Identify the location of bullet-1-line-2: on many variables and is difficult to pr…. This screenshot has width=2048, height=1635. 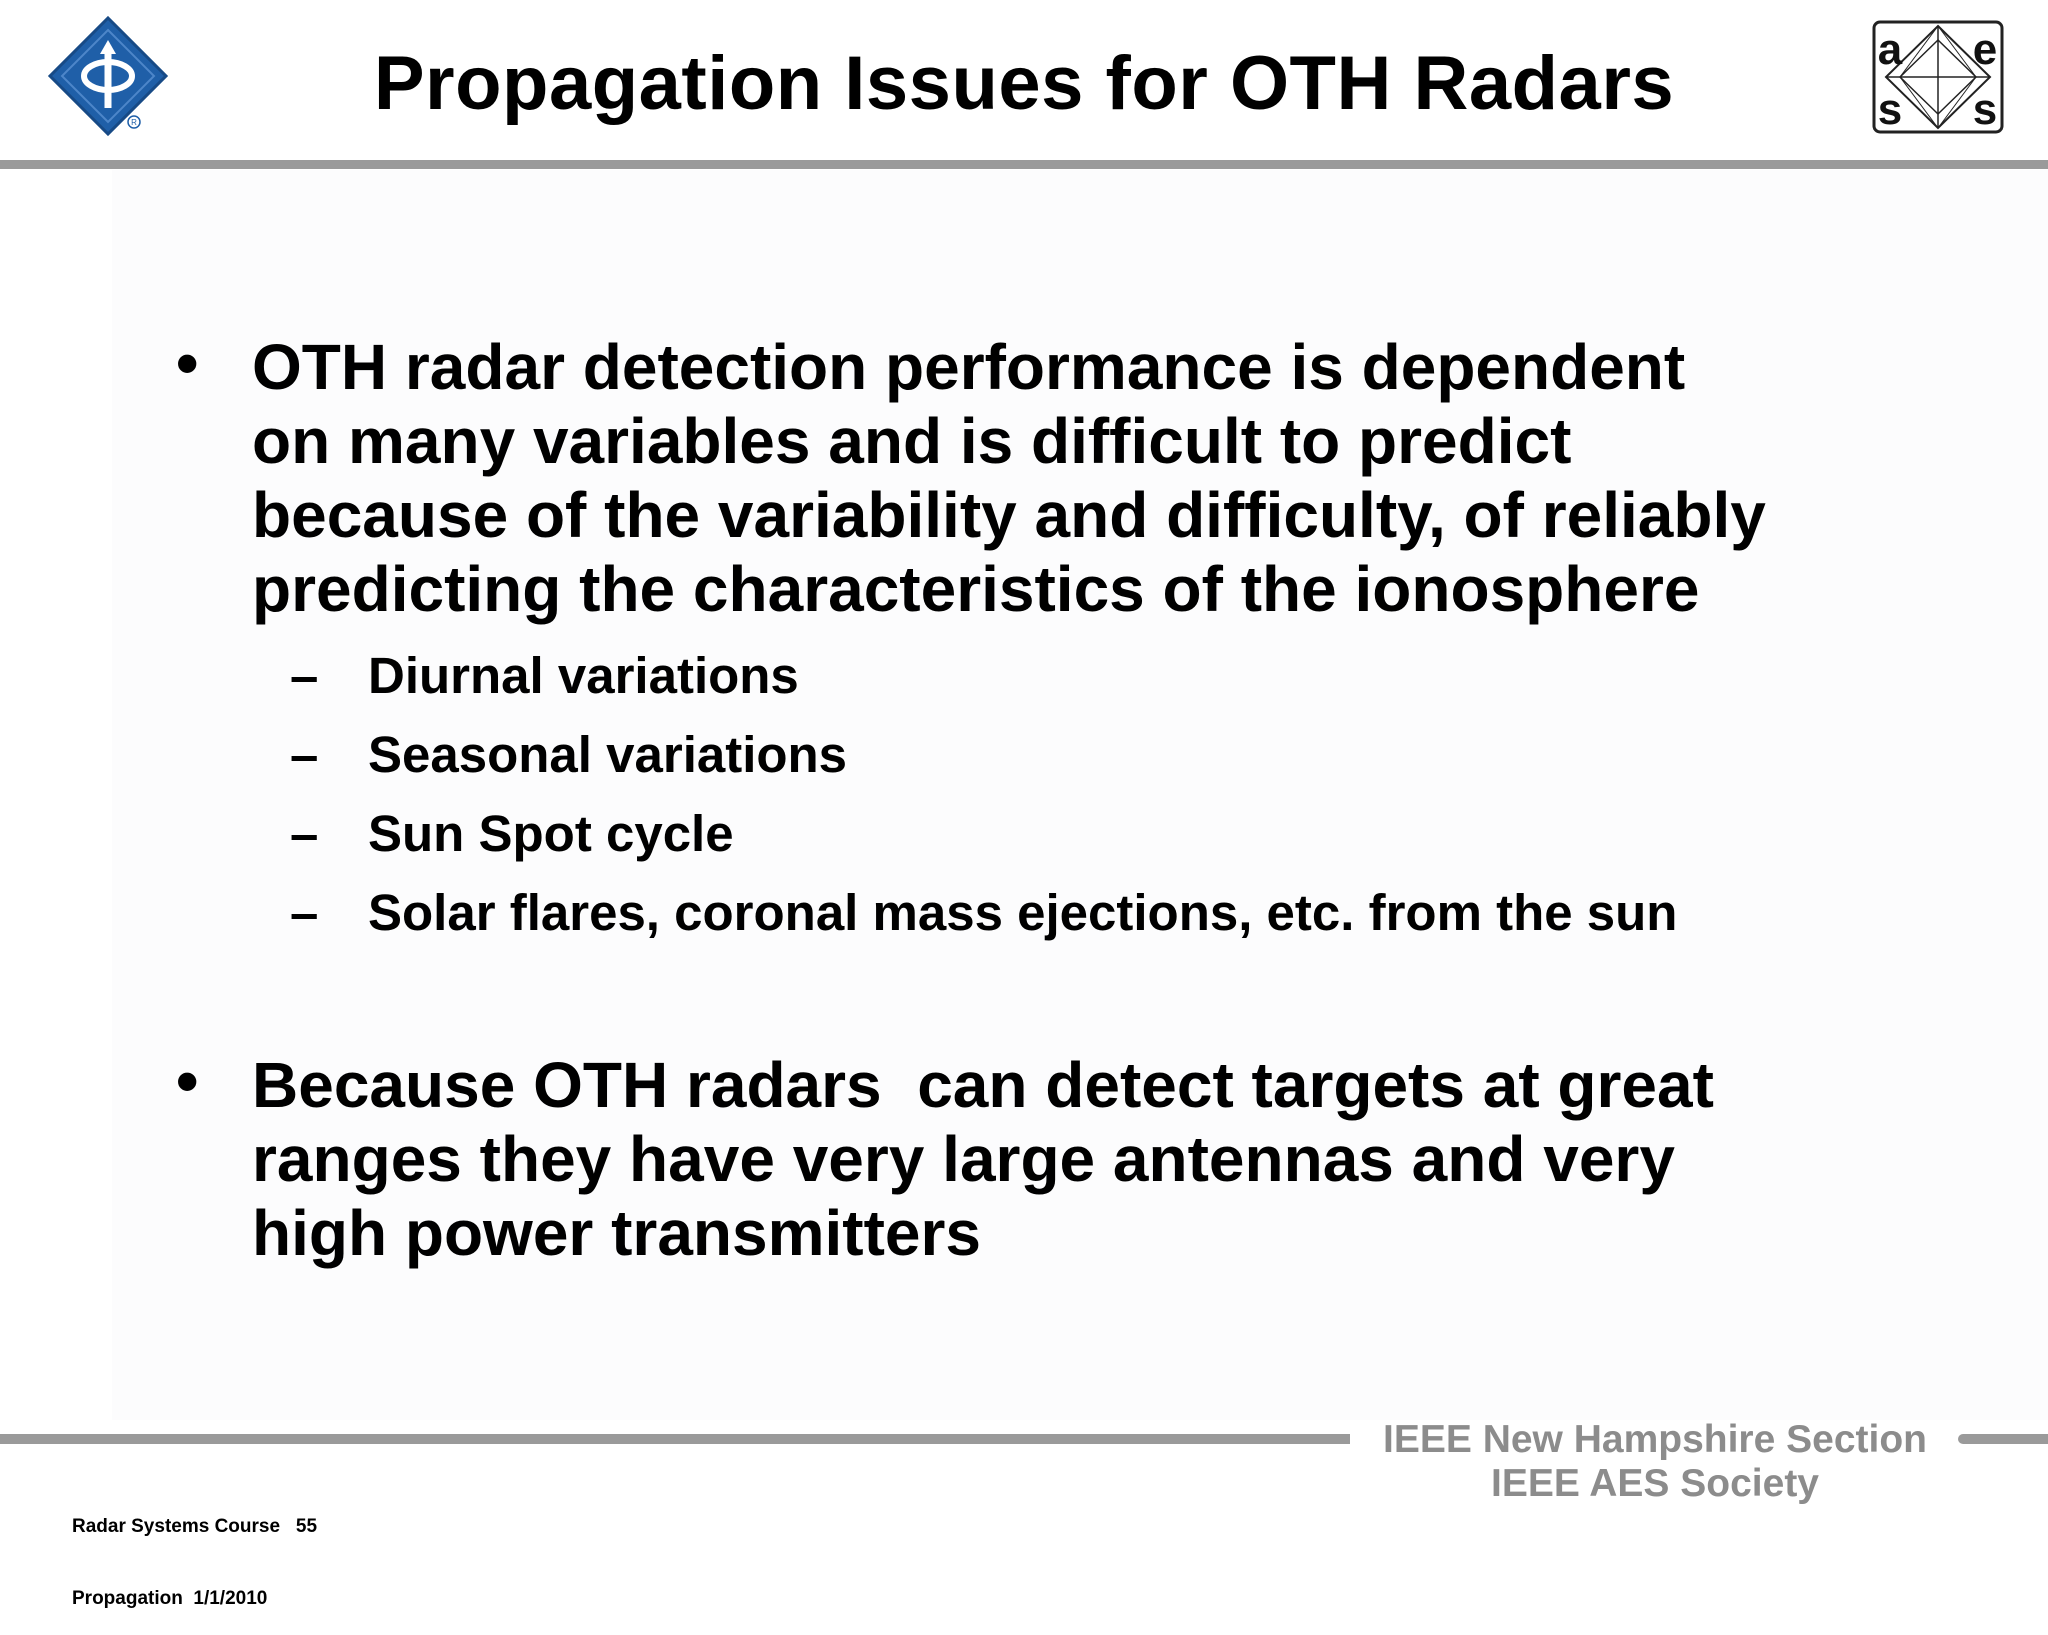
(912, 441).